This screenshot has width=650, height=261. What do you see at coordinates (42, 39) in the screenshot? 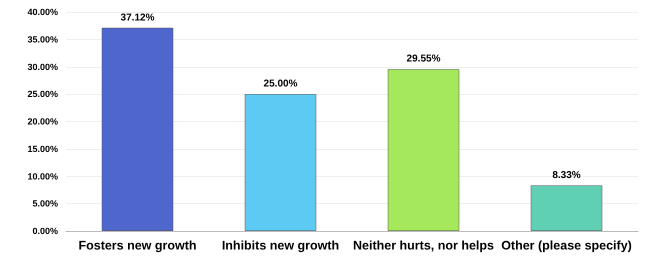
I see `y-tick-label: 35.00%` at bounding box center [42, 39].